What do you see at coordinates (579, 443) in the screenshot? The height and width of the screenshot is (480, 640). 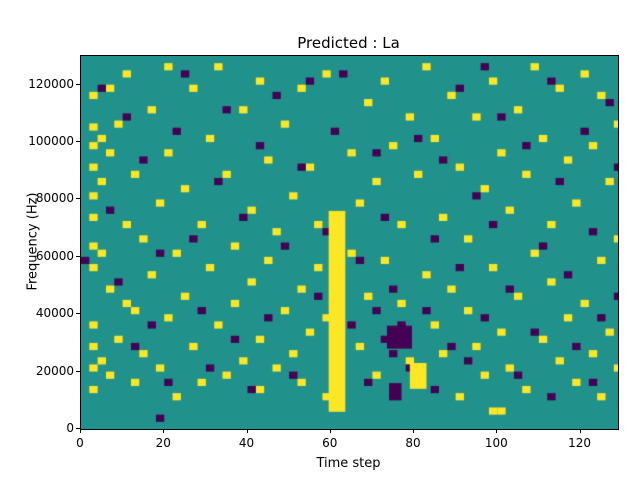 I see `x-tick-label: 120` at bounding box center [579, 443].